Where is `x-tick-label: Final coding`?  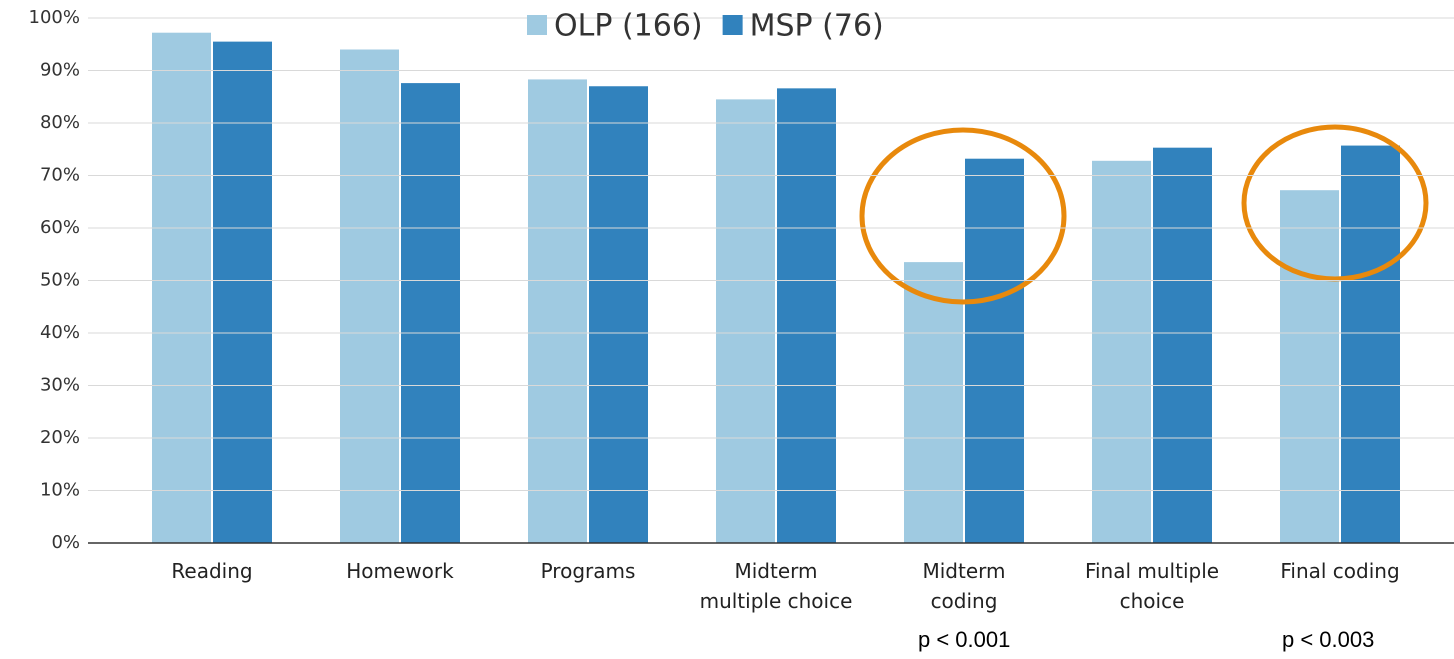 x-tick-label: Final coding is located at coordinates (1340, 571).